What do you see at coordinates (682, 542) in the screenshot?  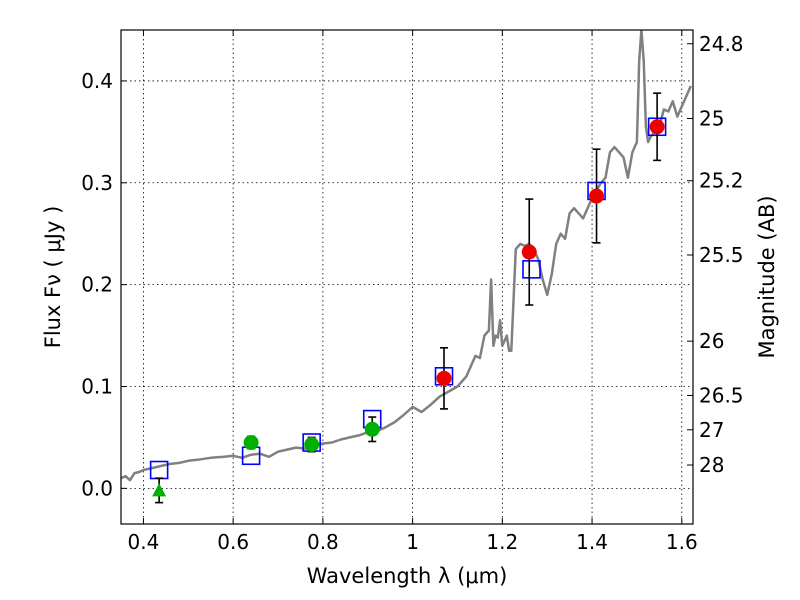 I see `x-tick-label: 1.6` at bounding box center [682, 542].